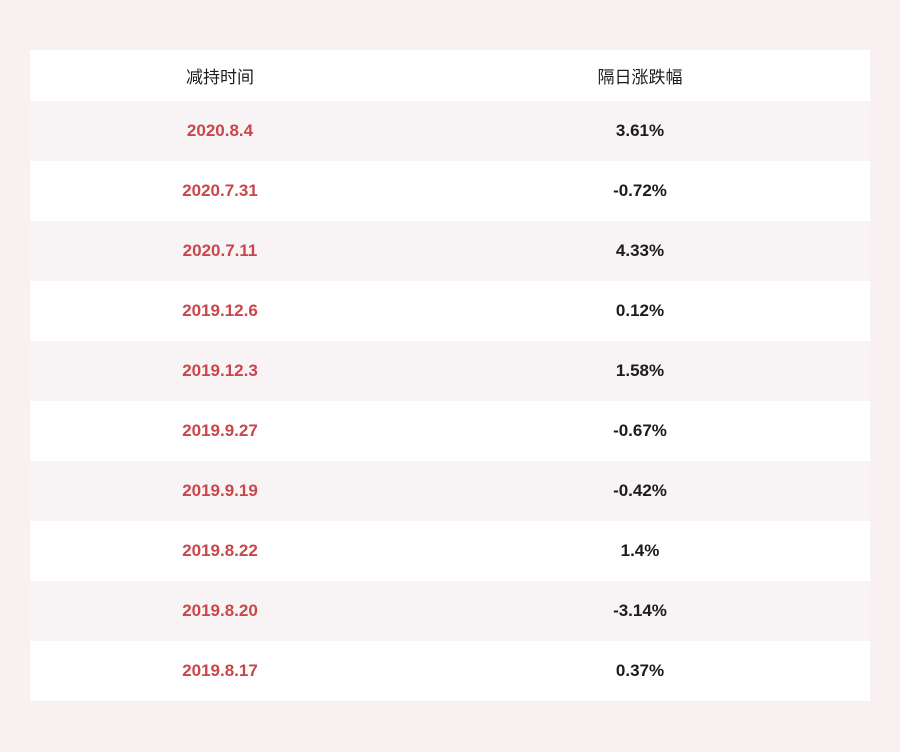  Describe the element at coordinates (450, 251) in the screenshot. I see `table-row: 2020.7.11 4.33%` at that location.